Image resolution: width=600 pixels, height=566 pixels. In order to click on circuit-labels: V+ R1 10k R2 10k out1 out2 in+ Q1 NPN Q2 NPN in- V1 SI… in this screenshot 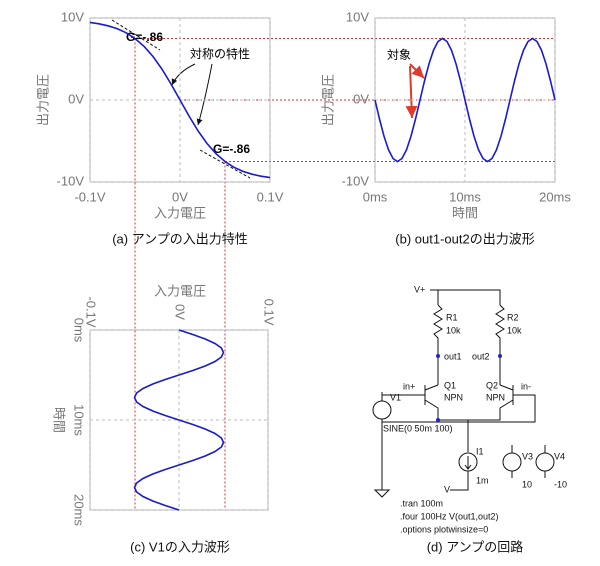, I will do `click(475, 409)`.